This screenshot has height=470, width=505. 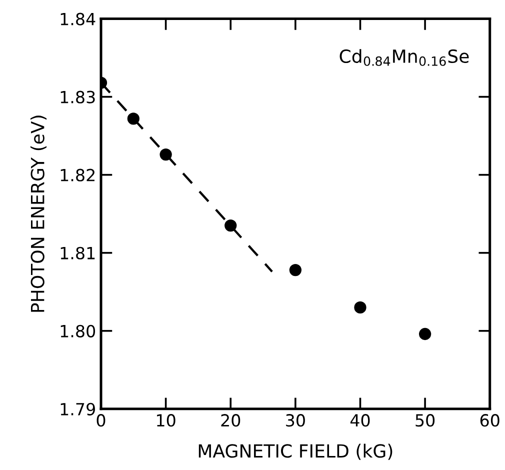 I want to click on y-tick-label: 1.79, so click(x=77, y=409).